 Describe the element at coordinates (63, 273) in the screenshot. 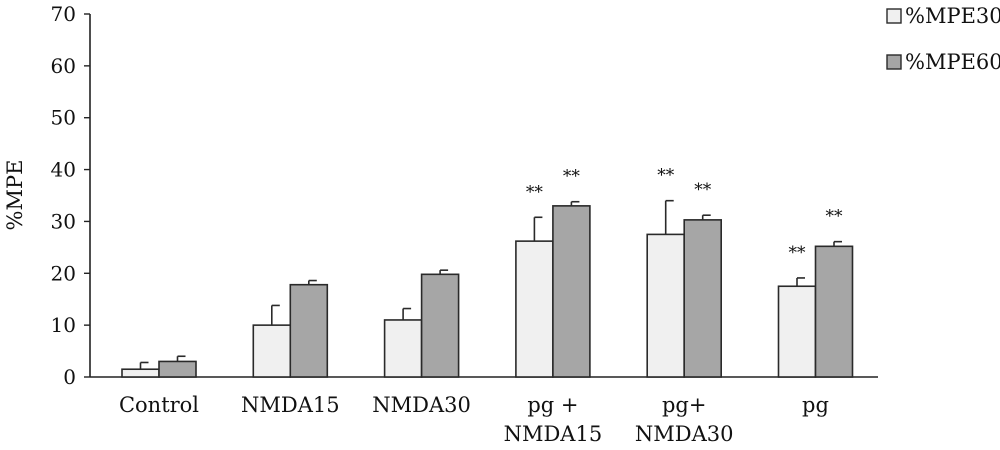

I see `y-tick-label: 20` at that location.